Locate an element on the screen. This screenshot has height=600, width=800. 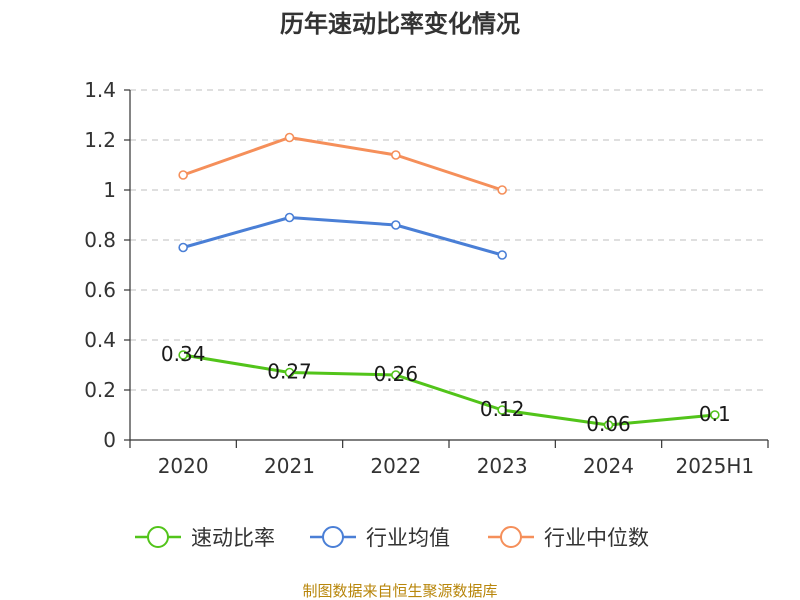
data-label: 0.06 is located at coordinates (608, 424).